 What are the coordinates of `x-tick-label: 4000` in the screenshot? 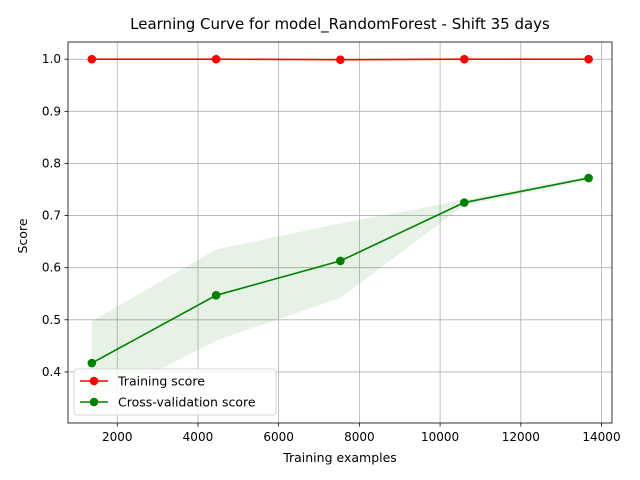 It's located at (198, 437).